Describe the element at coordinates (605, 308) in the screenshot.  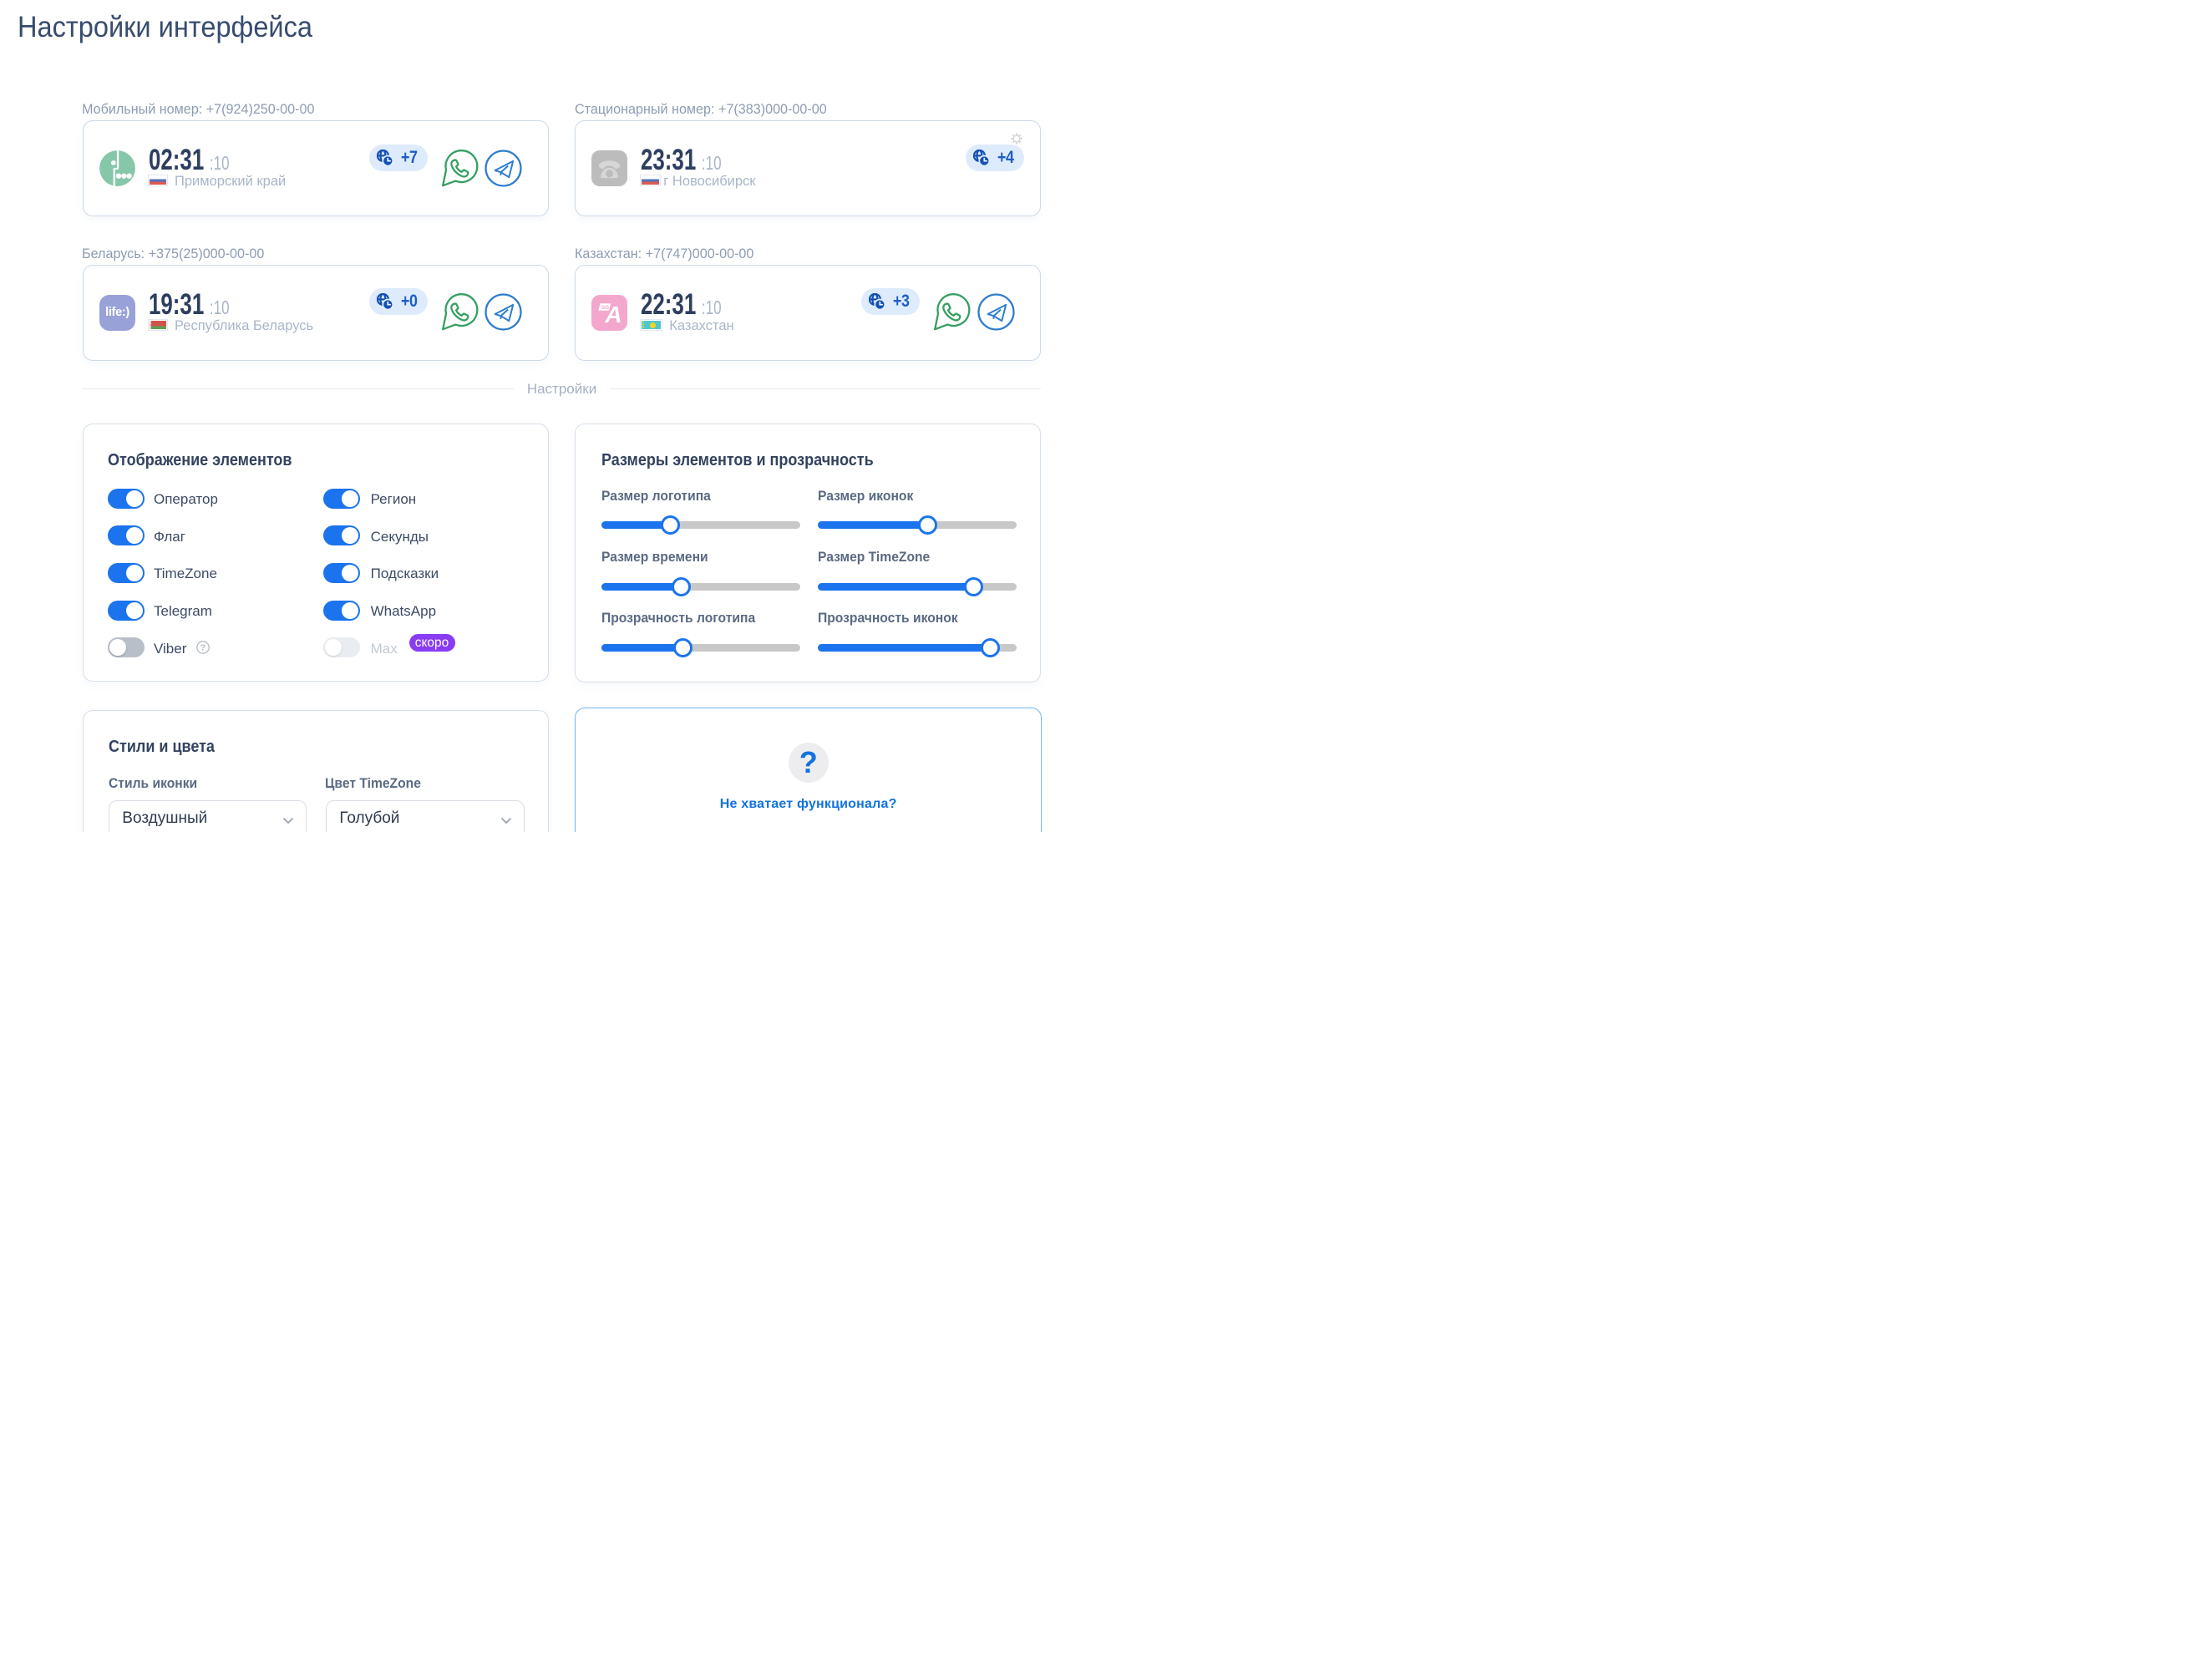
I see `svg-text: 5G` at that location.